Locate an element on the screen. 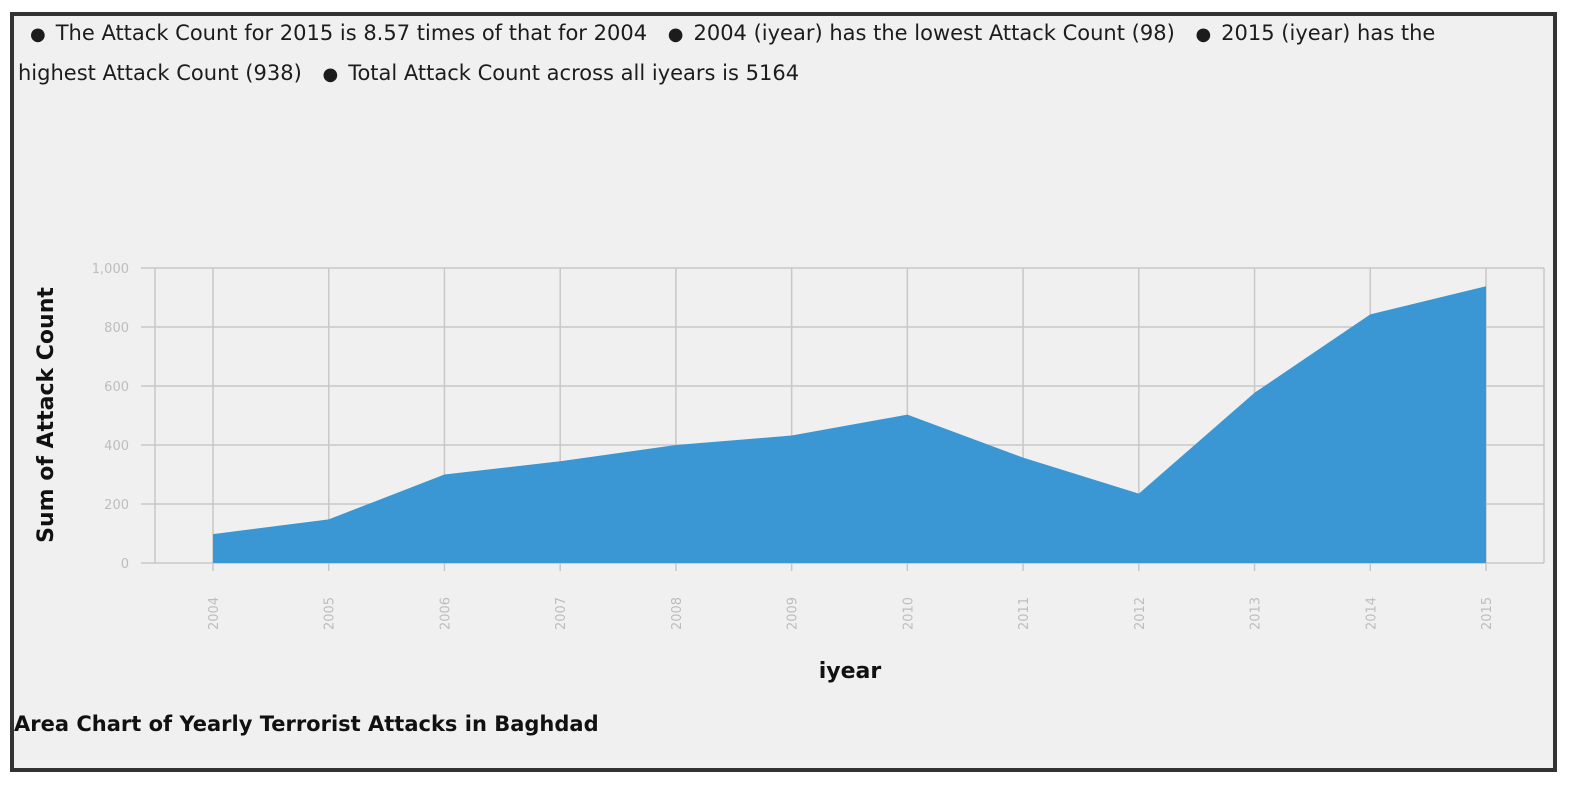  y-tick-label: 800 is located at coordinates (116, 328).